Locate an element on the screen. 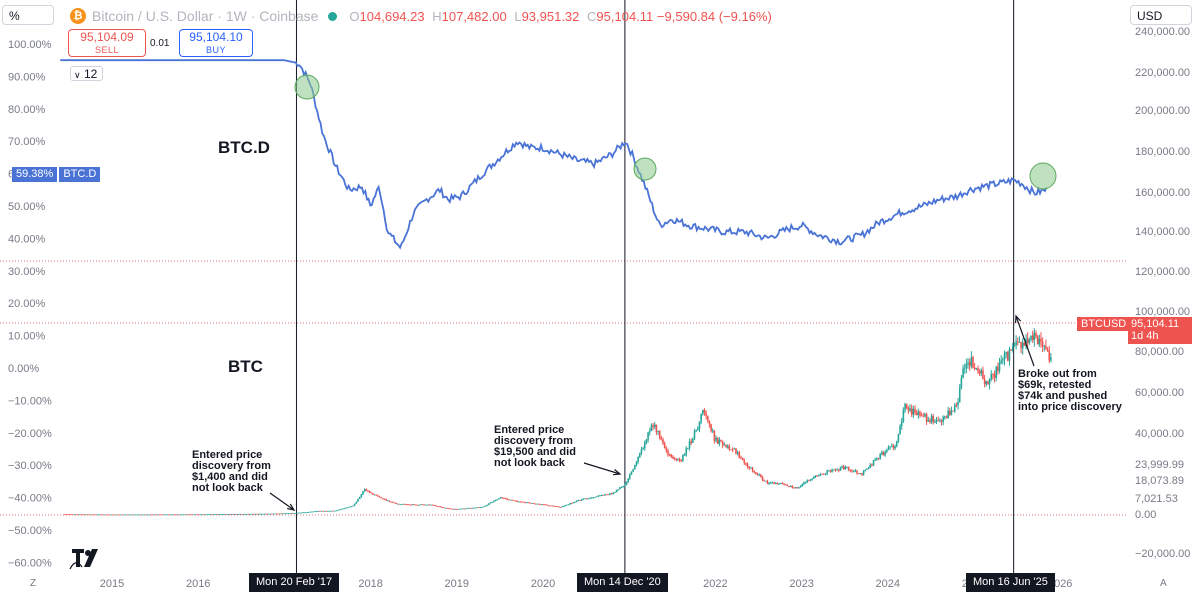  left-tick-11: −10.00% is located at coordinates (30, 401).